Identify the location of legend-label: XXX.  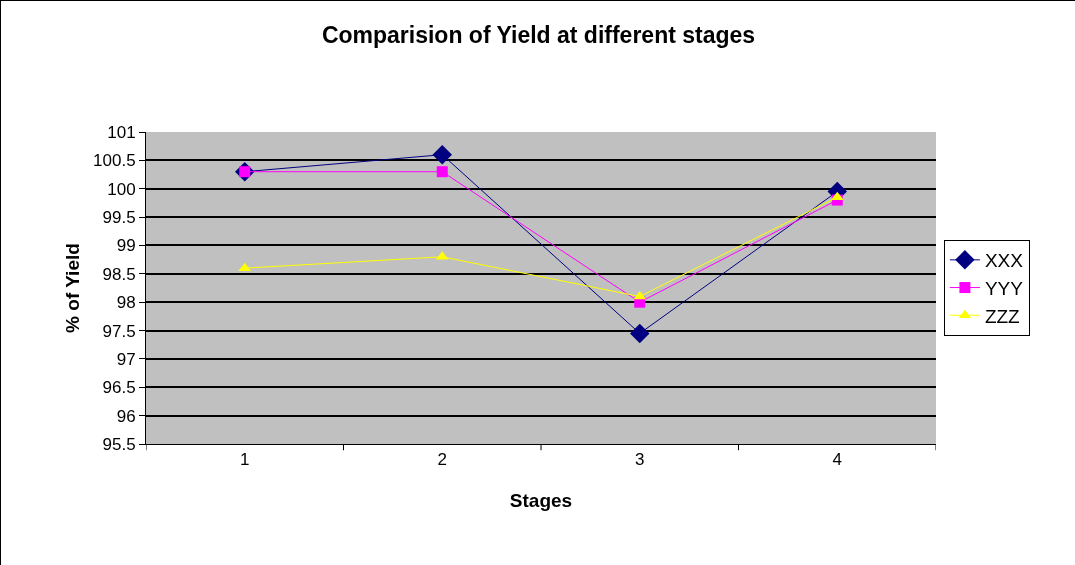
(1004, 261).